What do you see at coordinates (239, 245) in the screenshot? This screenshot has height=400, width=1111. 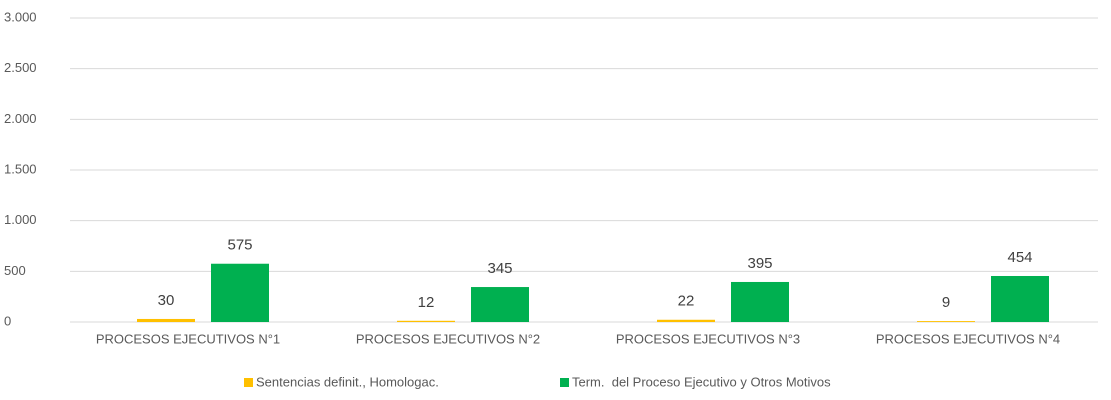 I see `data-label: 575` at bounding box center [239, 245].